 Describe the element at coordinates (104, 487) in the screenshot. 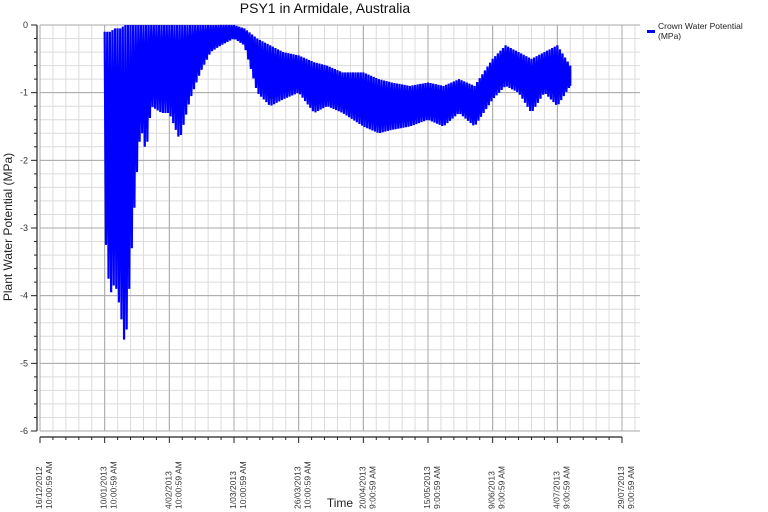

I see `svg-text: 10/01/2013` at that location.